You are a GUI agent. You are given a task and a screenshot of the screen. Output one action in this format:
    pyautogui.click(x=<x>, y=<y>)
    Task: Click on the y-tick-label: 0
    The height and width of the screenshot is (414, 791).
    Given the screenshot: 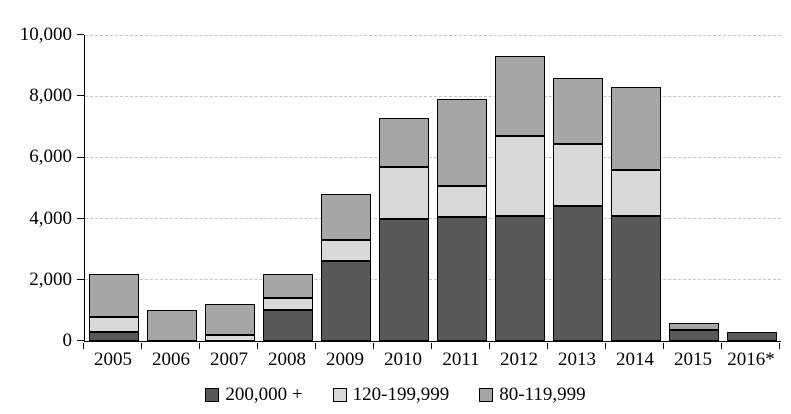 What is the action you would take?
    pyautogui.click(x=67, y=340)
    